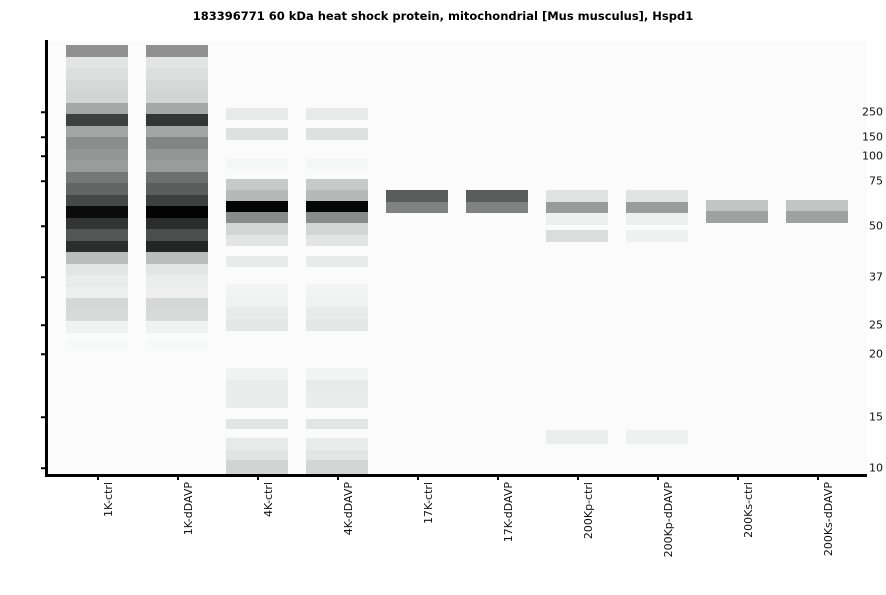  Describe the element at coordinates (876, 468) in the screenshot. I see `y-axis-tick-label: 10` at that location.